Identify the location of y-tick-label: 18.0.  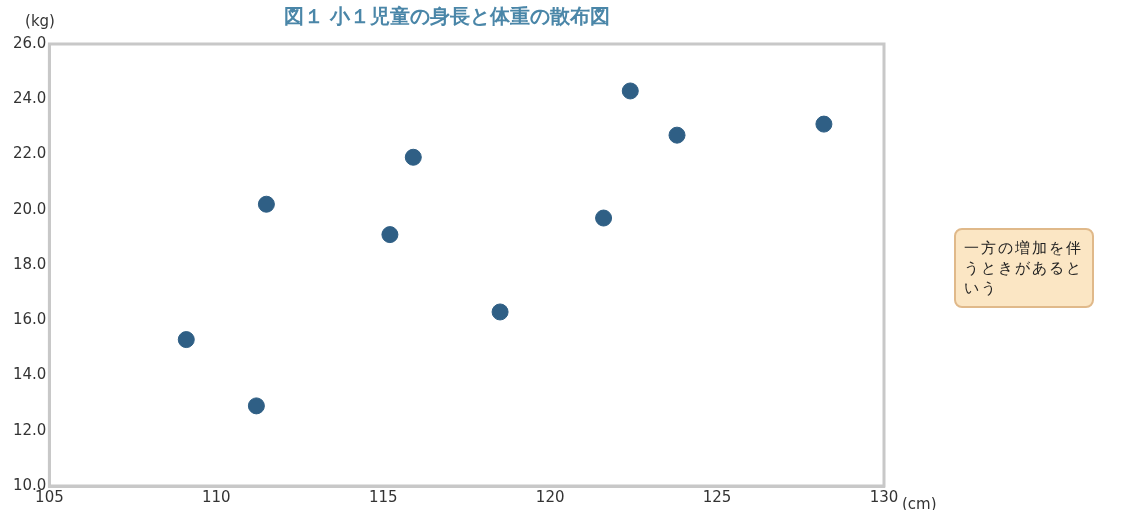
(29, 263).